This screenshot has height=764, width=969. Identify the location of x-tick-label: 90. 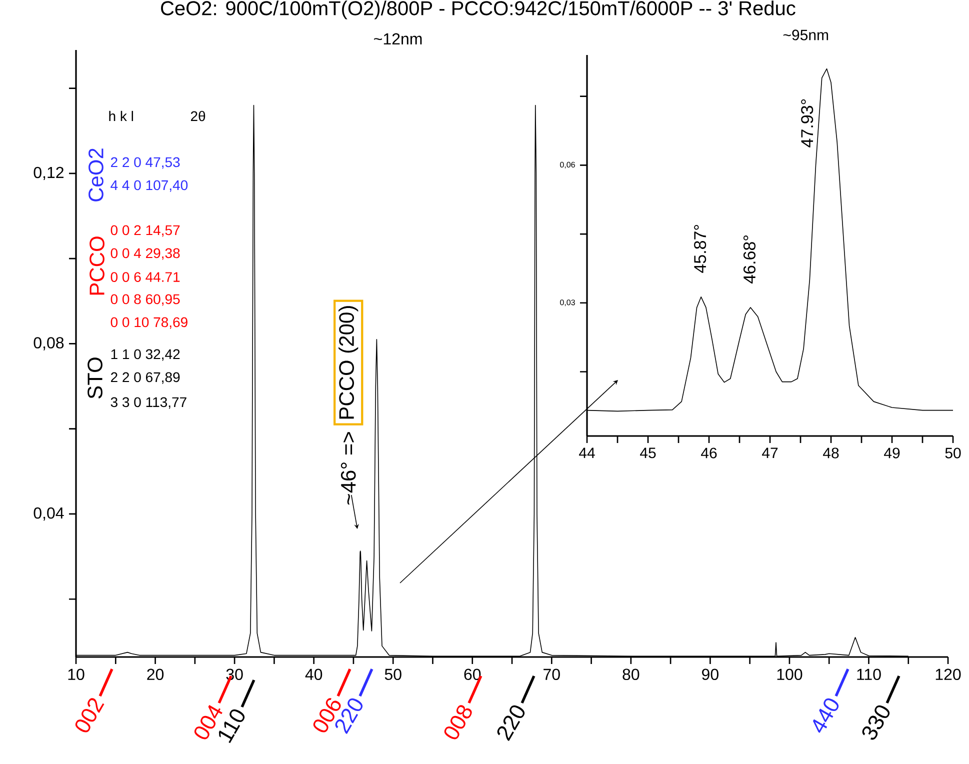
(710, 674).